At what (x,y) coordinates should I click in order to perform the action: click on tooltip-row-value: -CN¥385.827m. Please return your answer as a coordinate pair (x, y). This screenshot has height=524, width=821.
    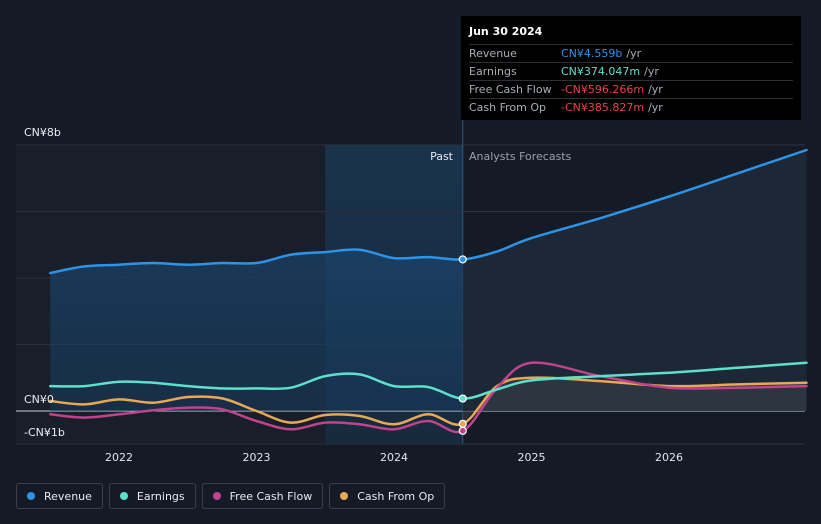
    Looking at the image, I should click on (603, 107).